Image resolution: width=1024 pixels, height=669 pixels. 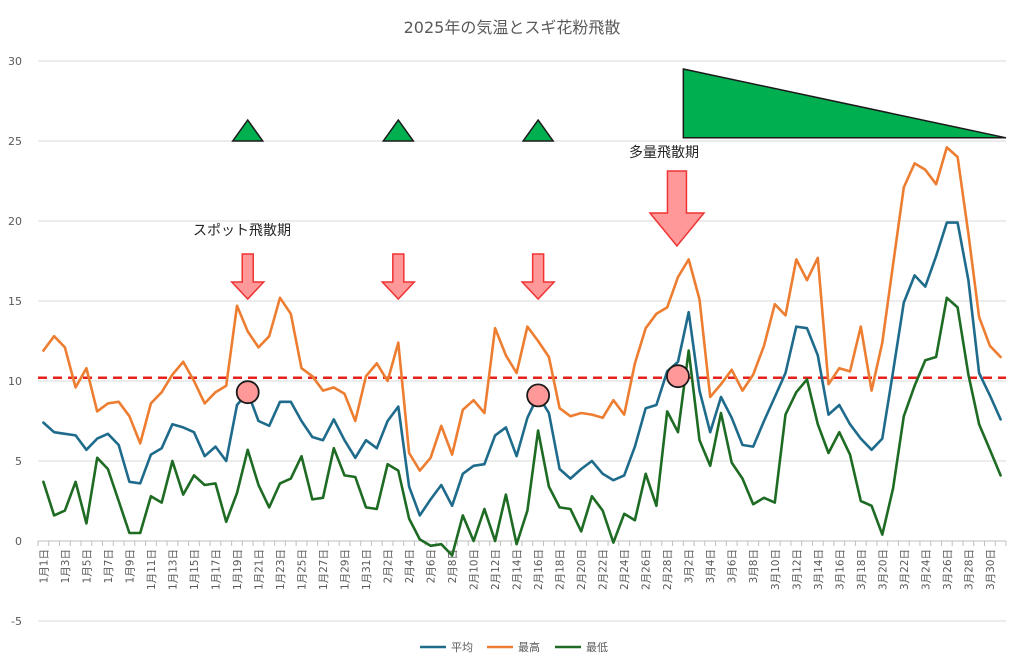 I want to click on x-tick-label: 3月4日, so click(x=711, y=566).